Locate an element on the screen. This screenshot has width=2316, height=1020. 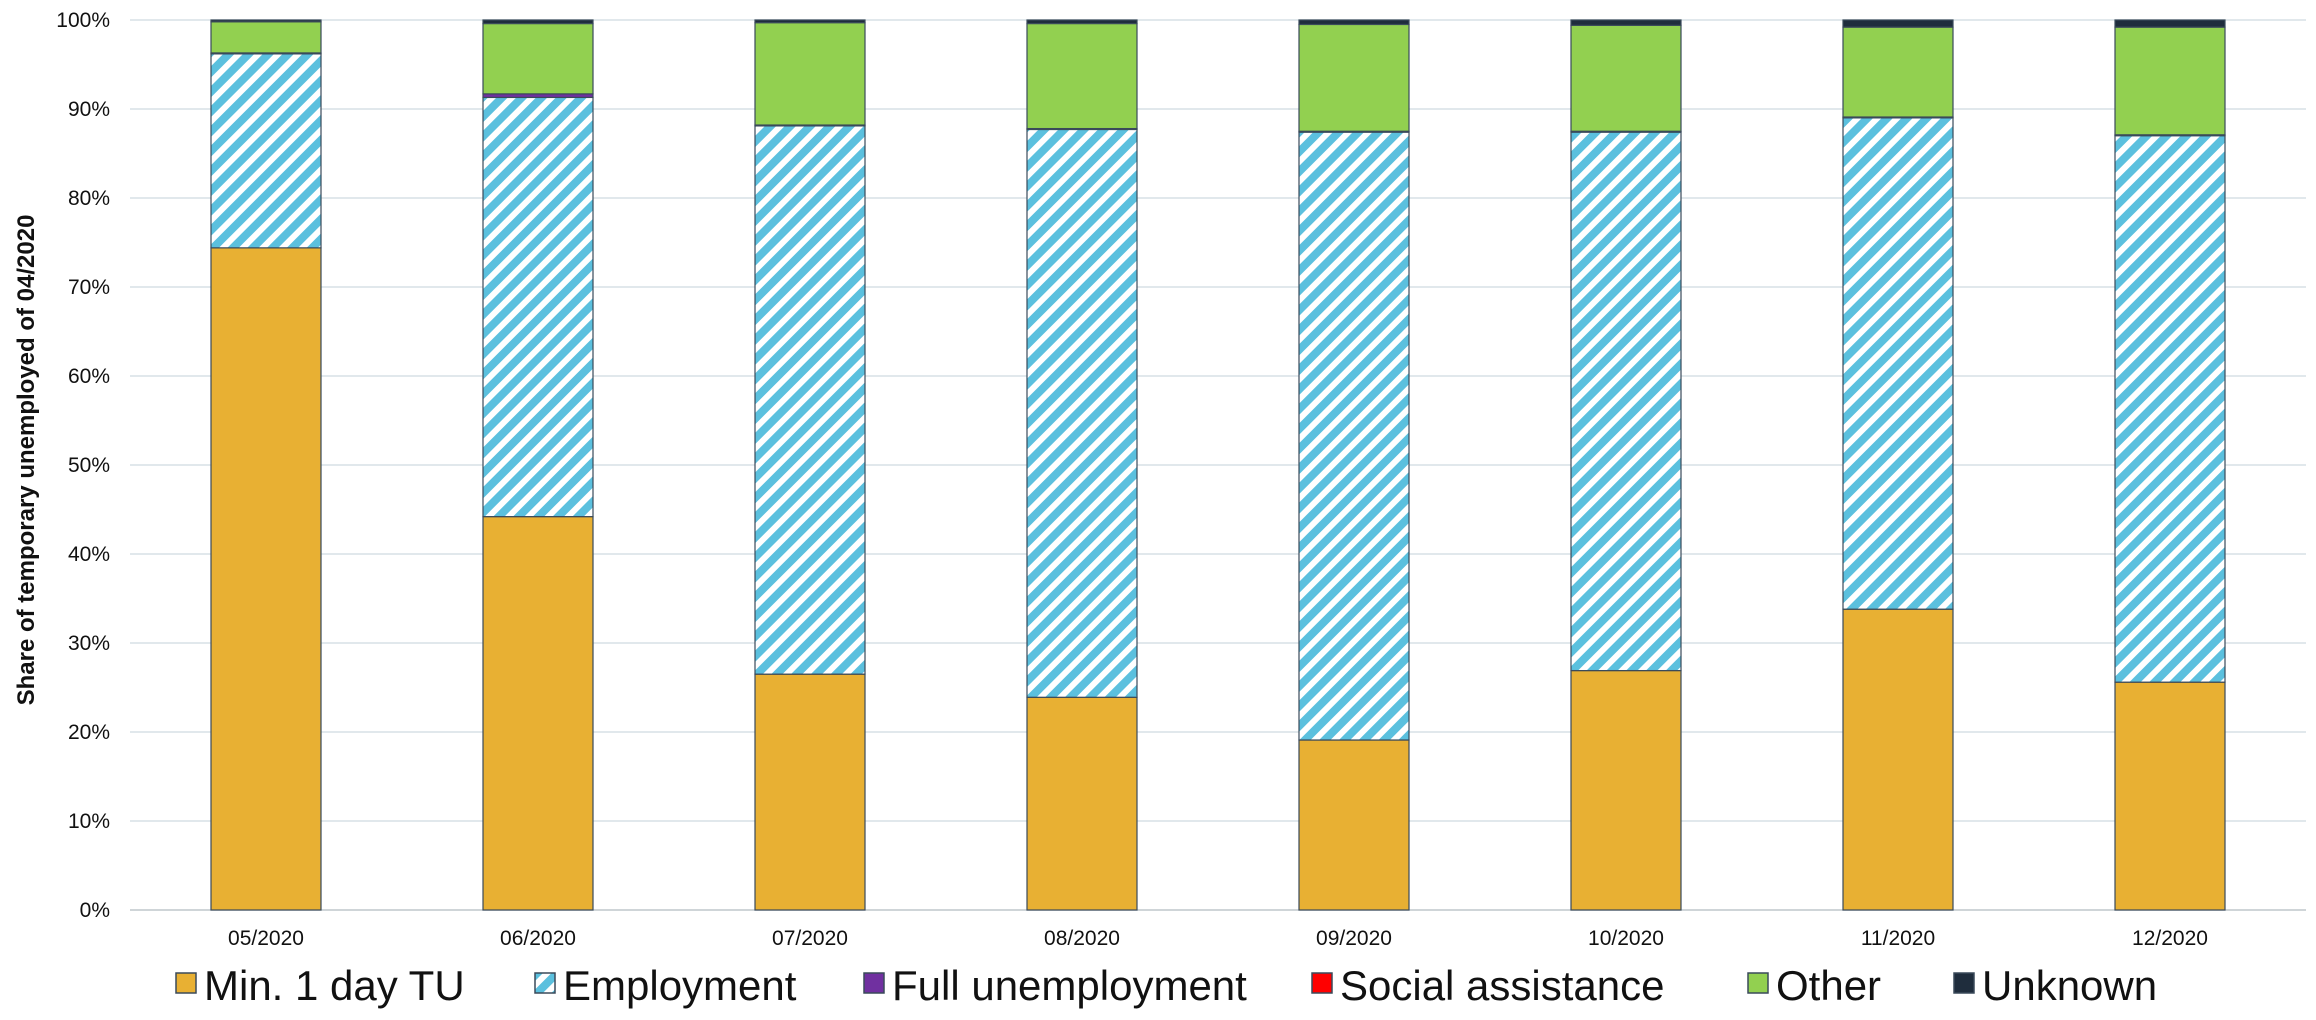
y-tick-label: 100% is located at coordinates (83, 20).